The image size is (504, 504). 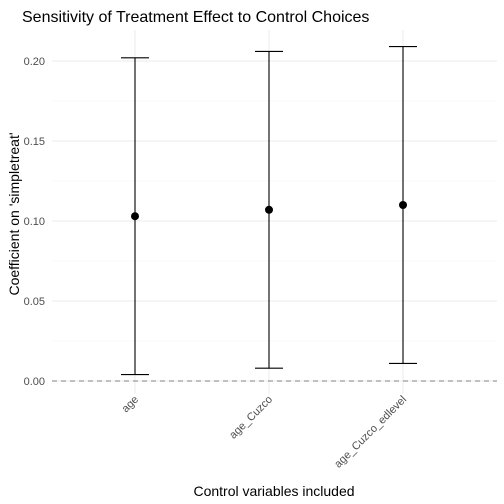 I want to click on y-tick-label: 0.10, so click(x=34, y=222).